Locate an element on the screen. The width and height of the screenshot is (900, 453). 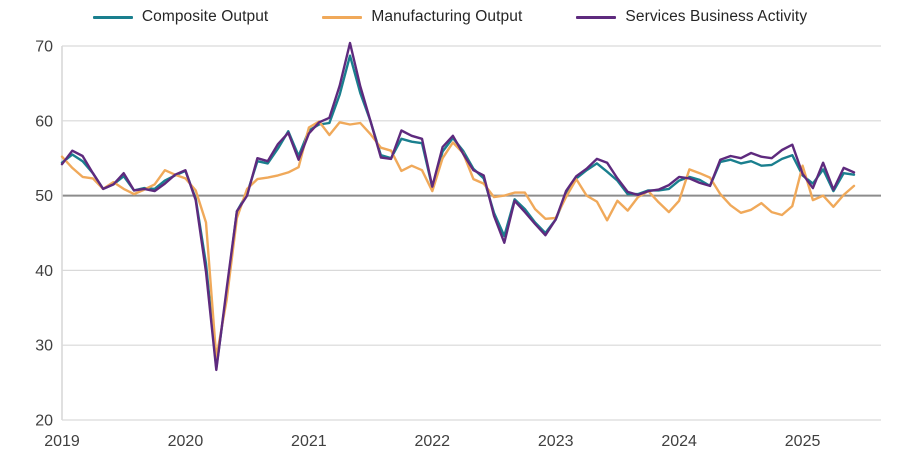
legend-swatch-services is located at coordinates (596, 17).